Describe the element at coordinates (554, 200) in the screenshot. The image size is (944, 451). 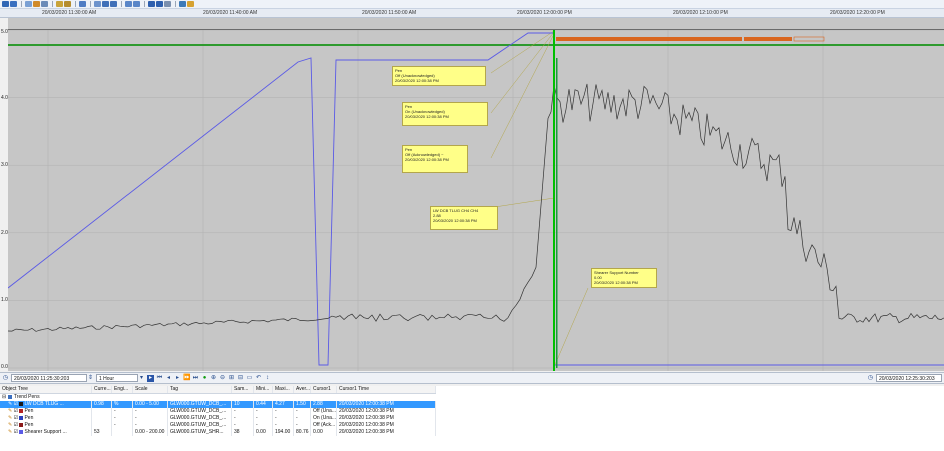
I see `cursor-line` at that location.